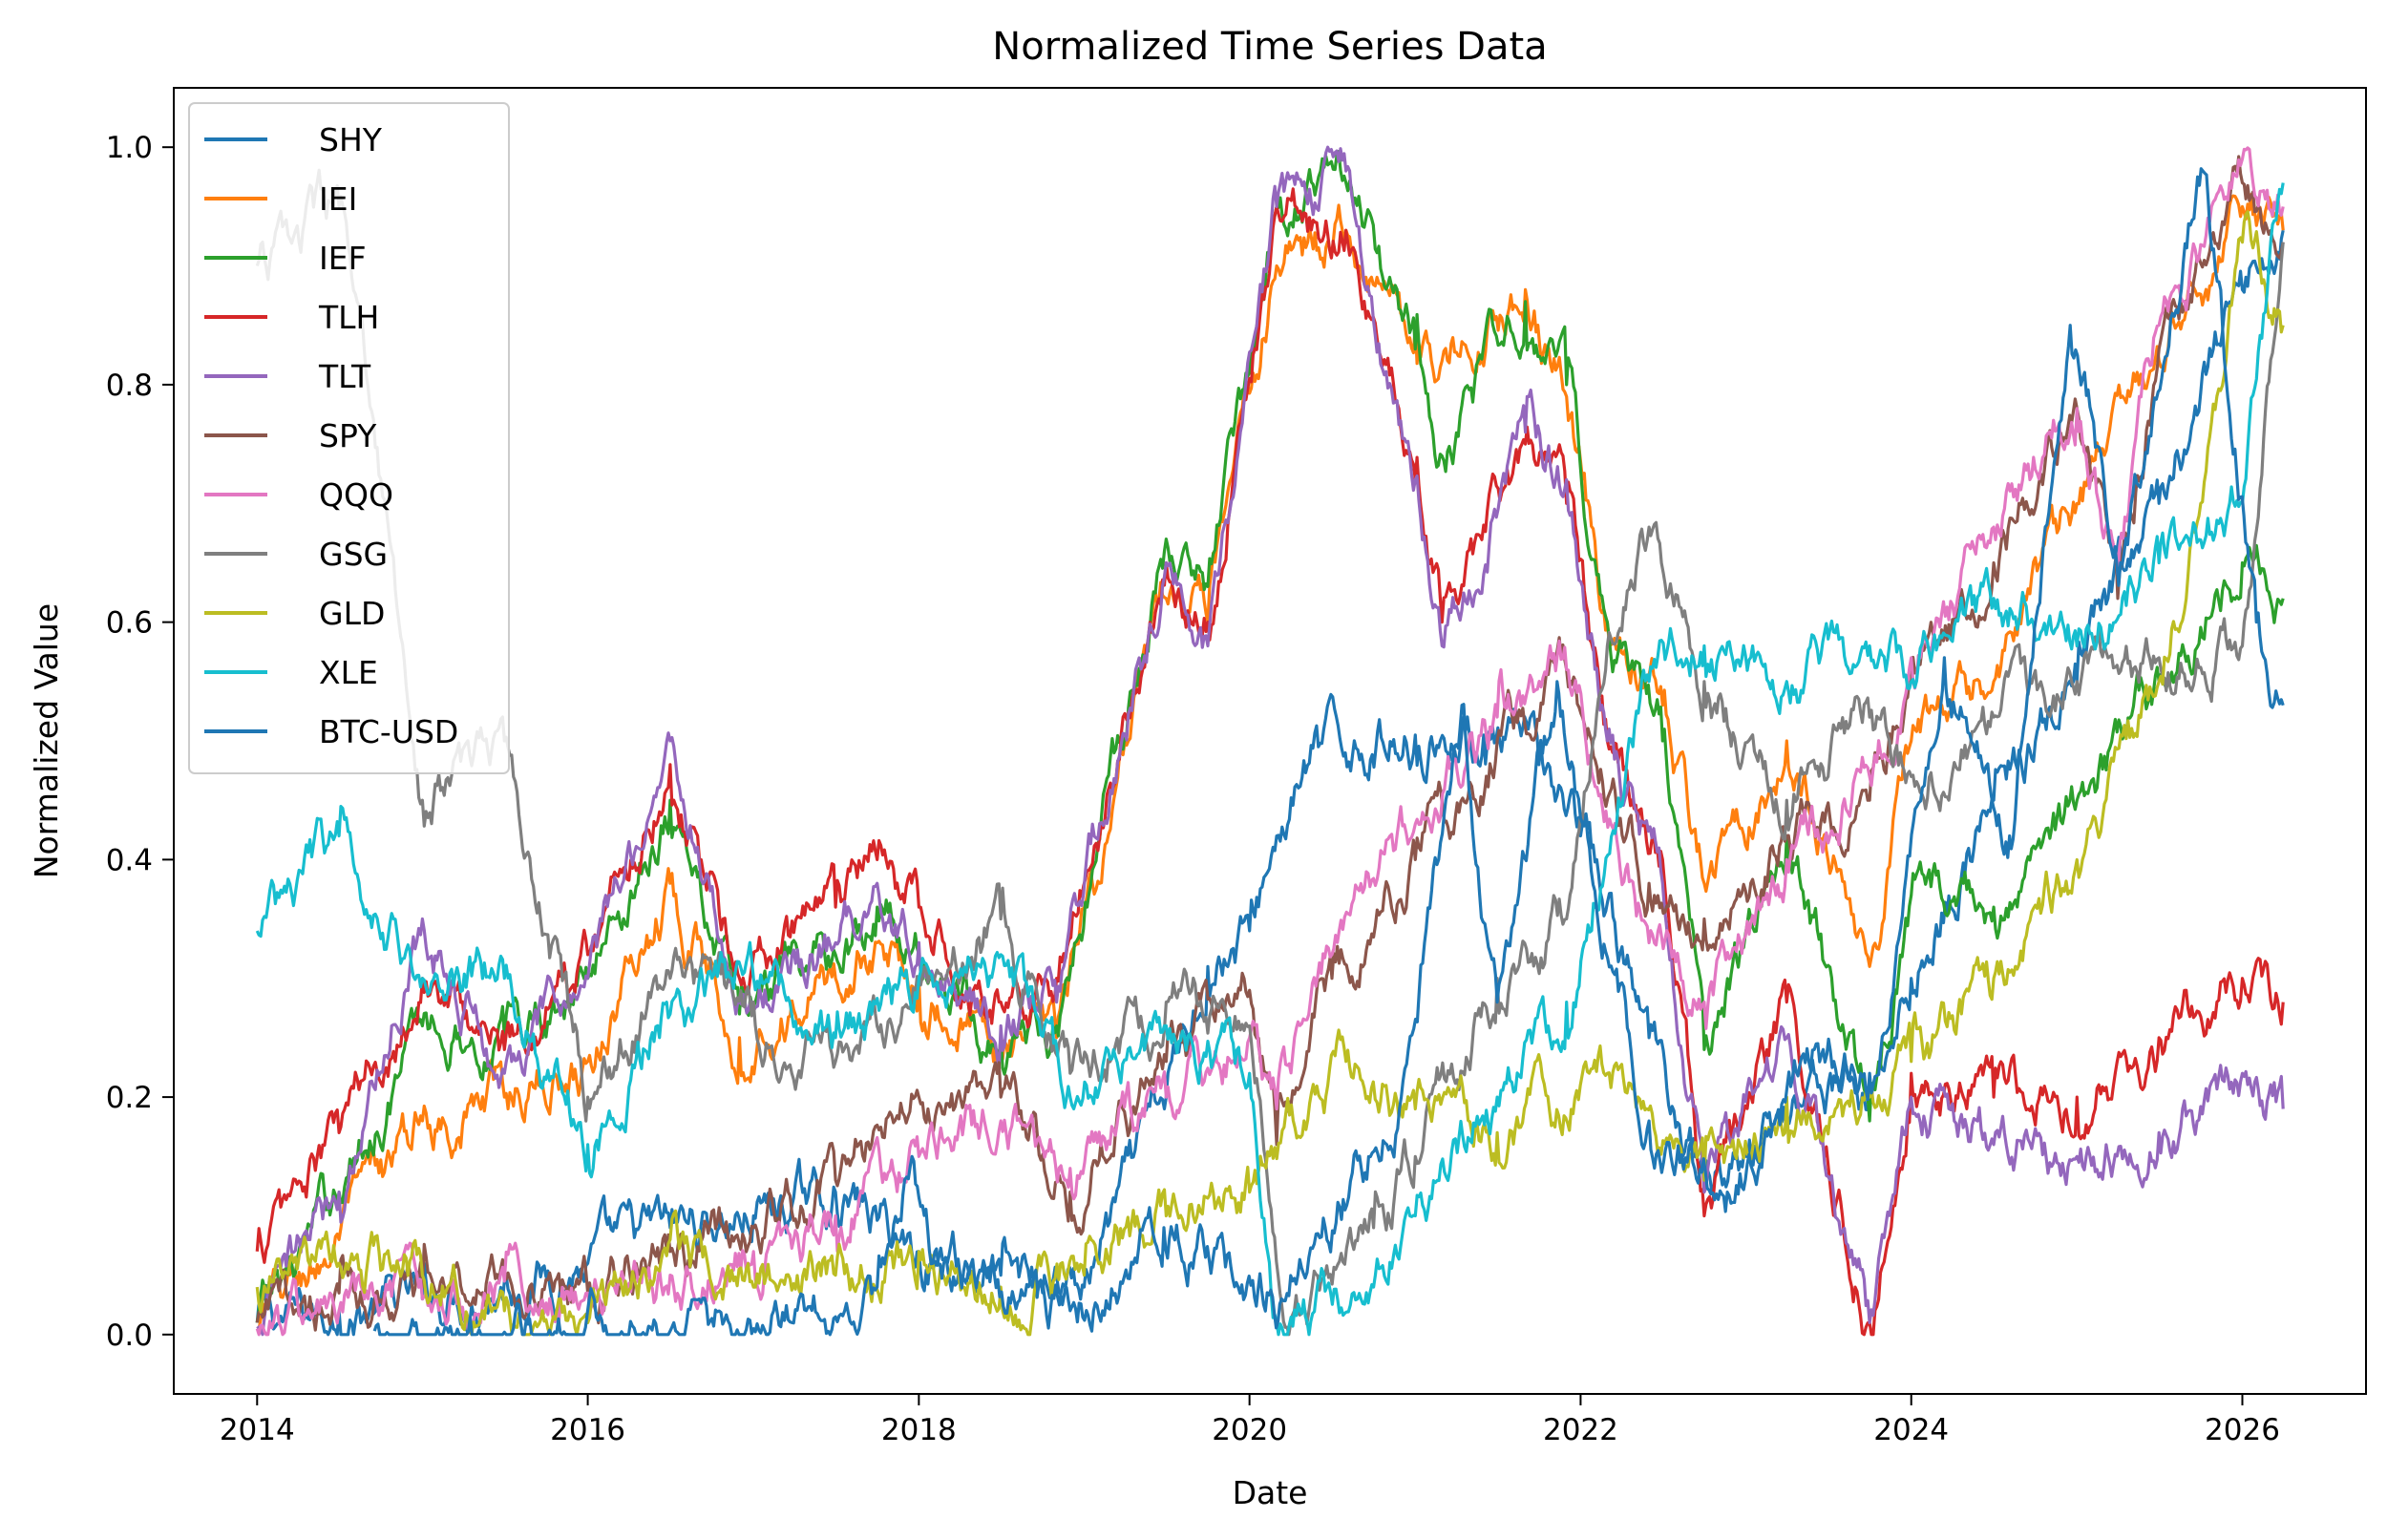  What do you see at coordinates (46, 740) in the screenshot?
I see `y-axis-label: Normalized Value` at bounding box center [46, 740].